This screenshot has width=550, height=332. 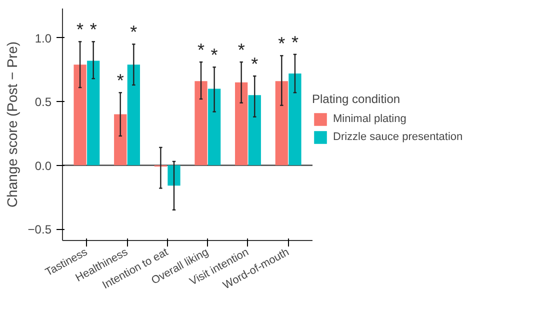 I want to click on y-tick-label: 1.0, so click(x=43, y=38).